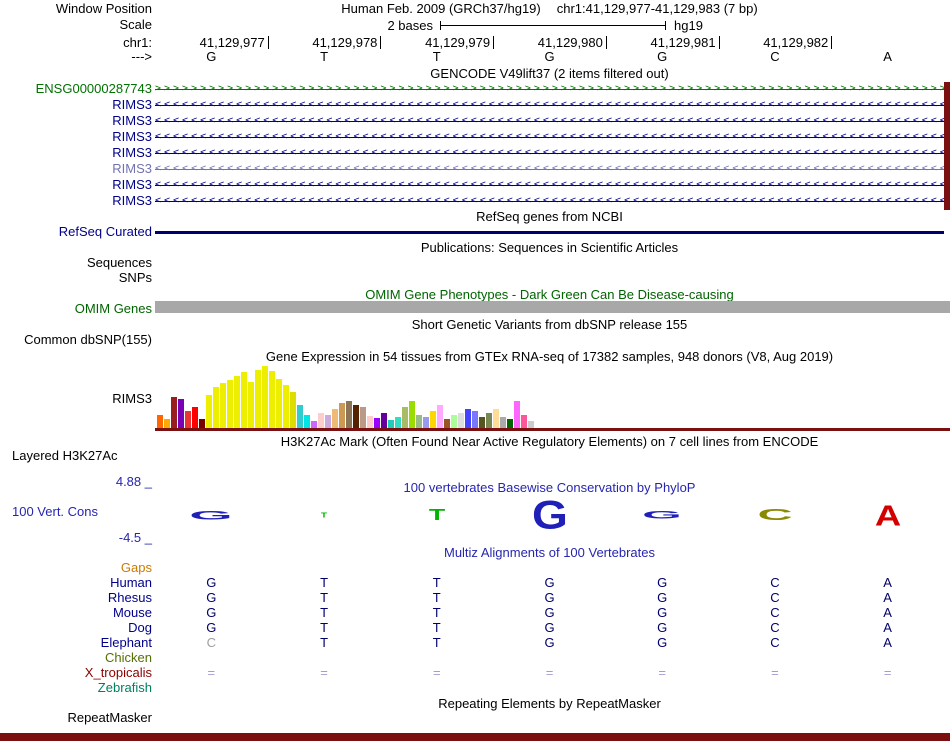  I want to click on coordinate-label: 41,129,978, so click(345, 42).